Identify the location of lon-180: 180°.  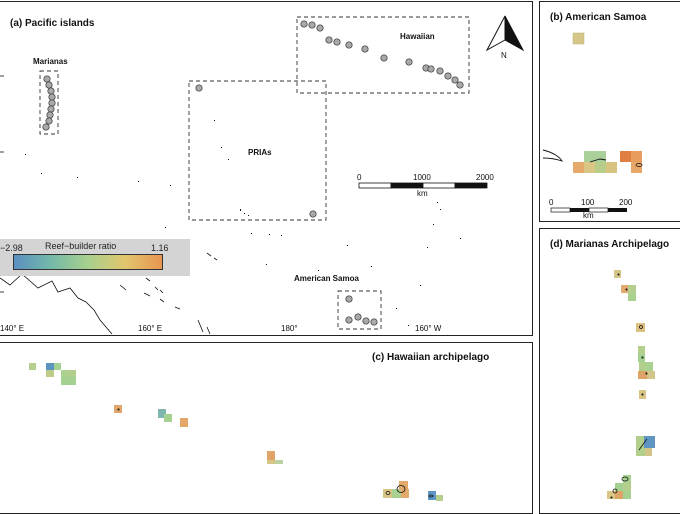
(289, 328).